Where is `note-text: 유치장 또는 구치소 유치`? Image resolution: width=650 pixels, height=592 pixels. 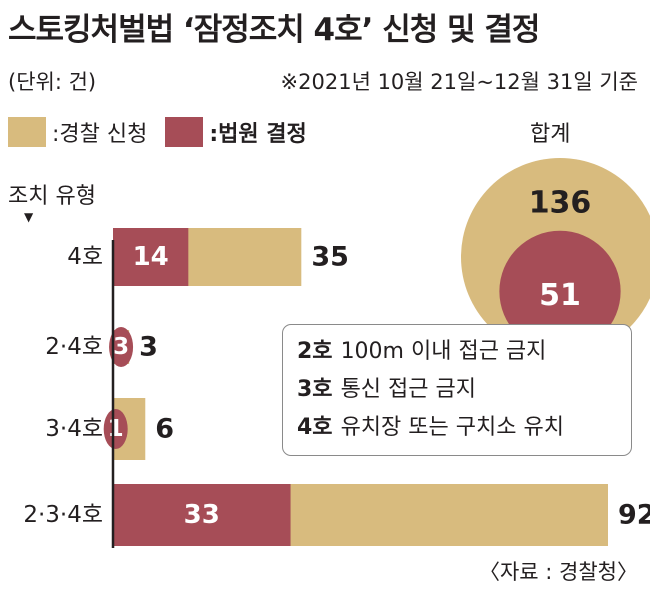 note-text: 유치장 또는 구치소 유치 is located at coordinates (452, 427).